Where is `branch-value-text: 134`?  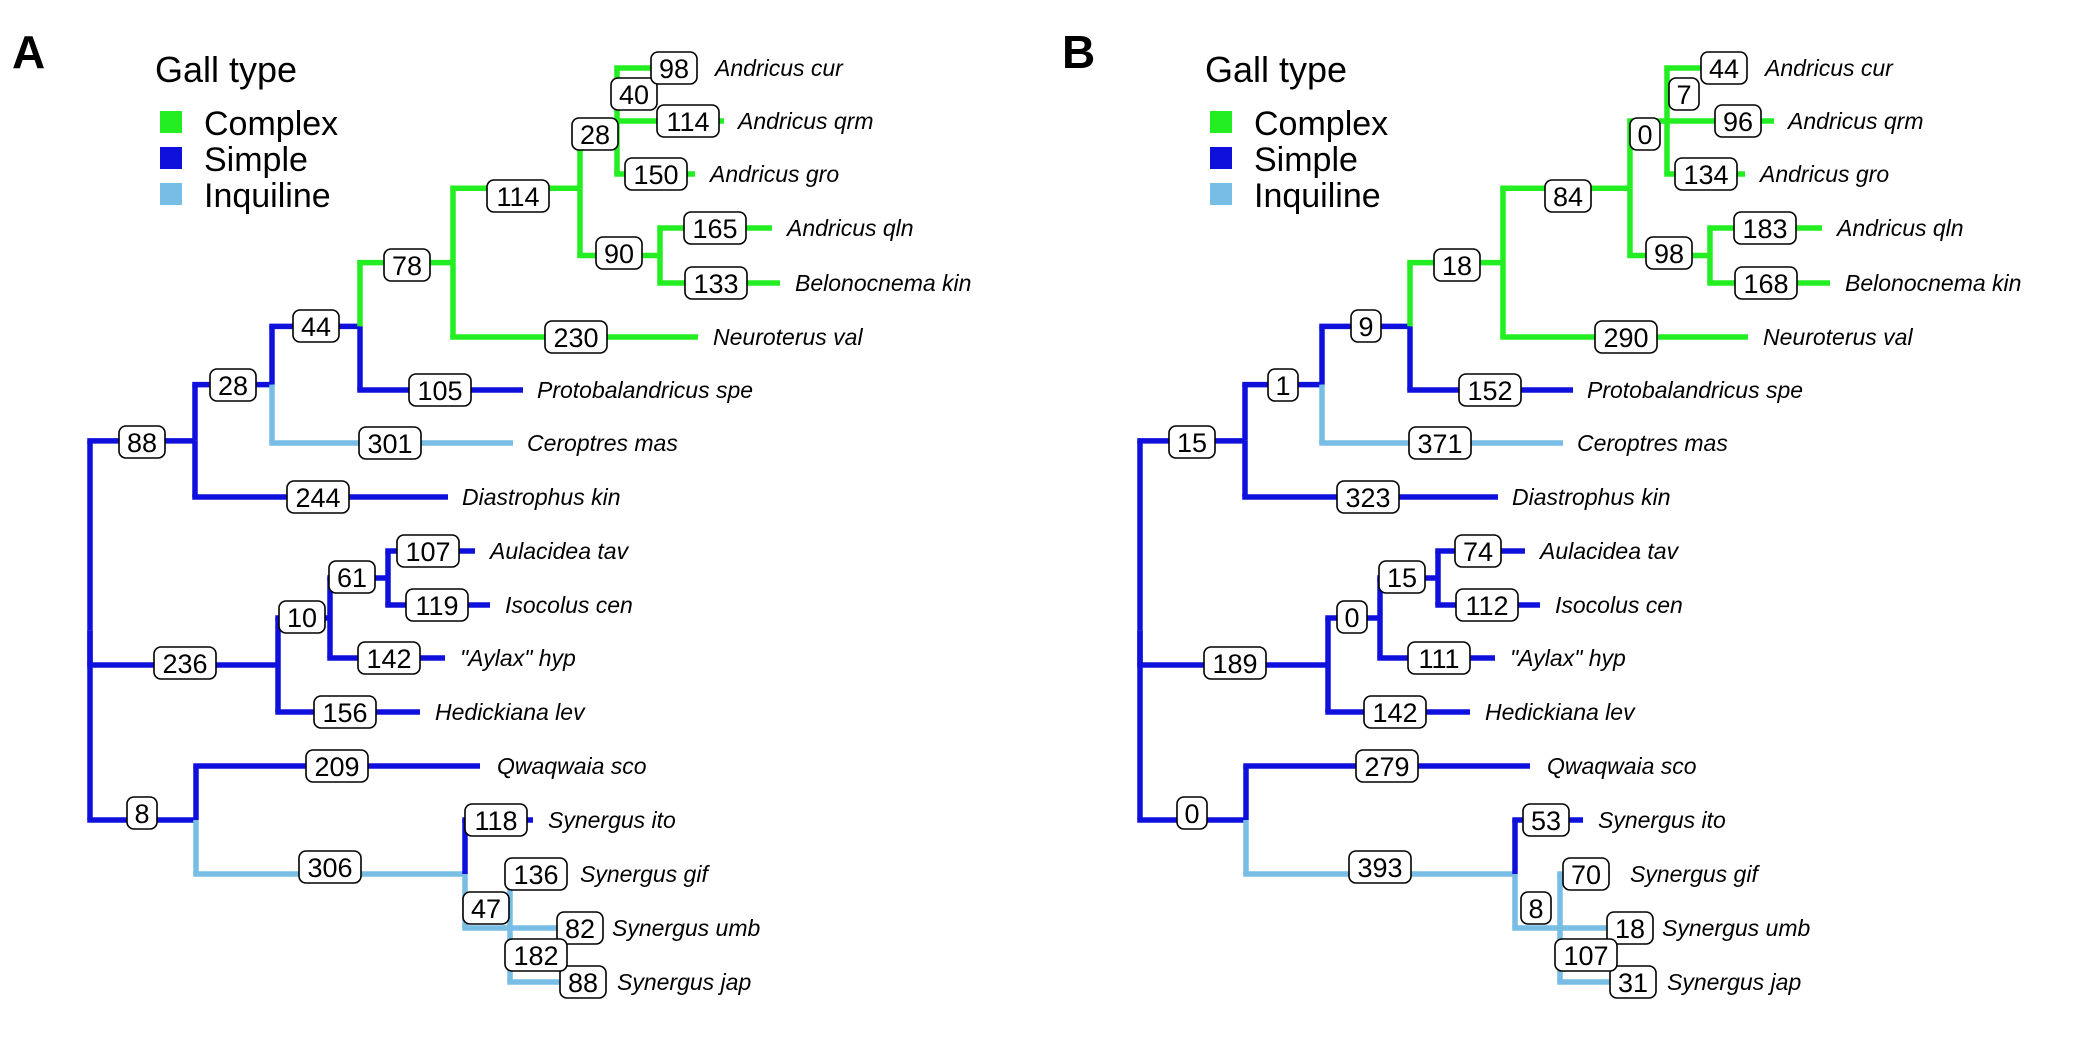 branch-value-text: 134 is located at coordinates (1705, 175).